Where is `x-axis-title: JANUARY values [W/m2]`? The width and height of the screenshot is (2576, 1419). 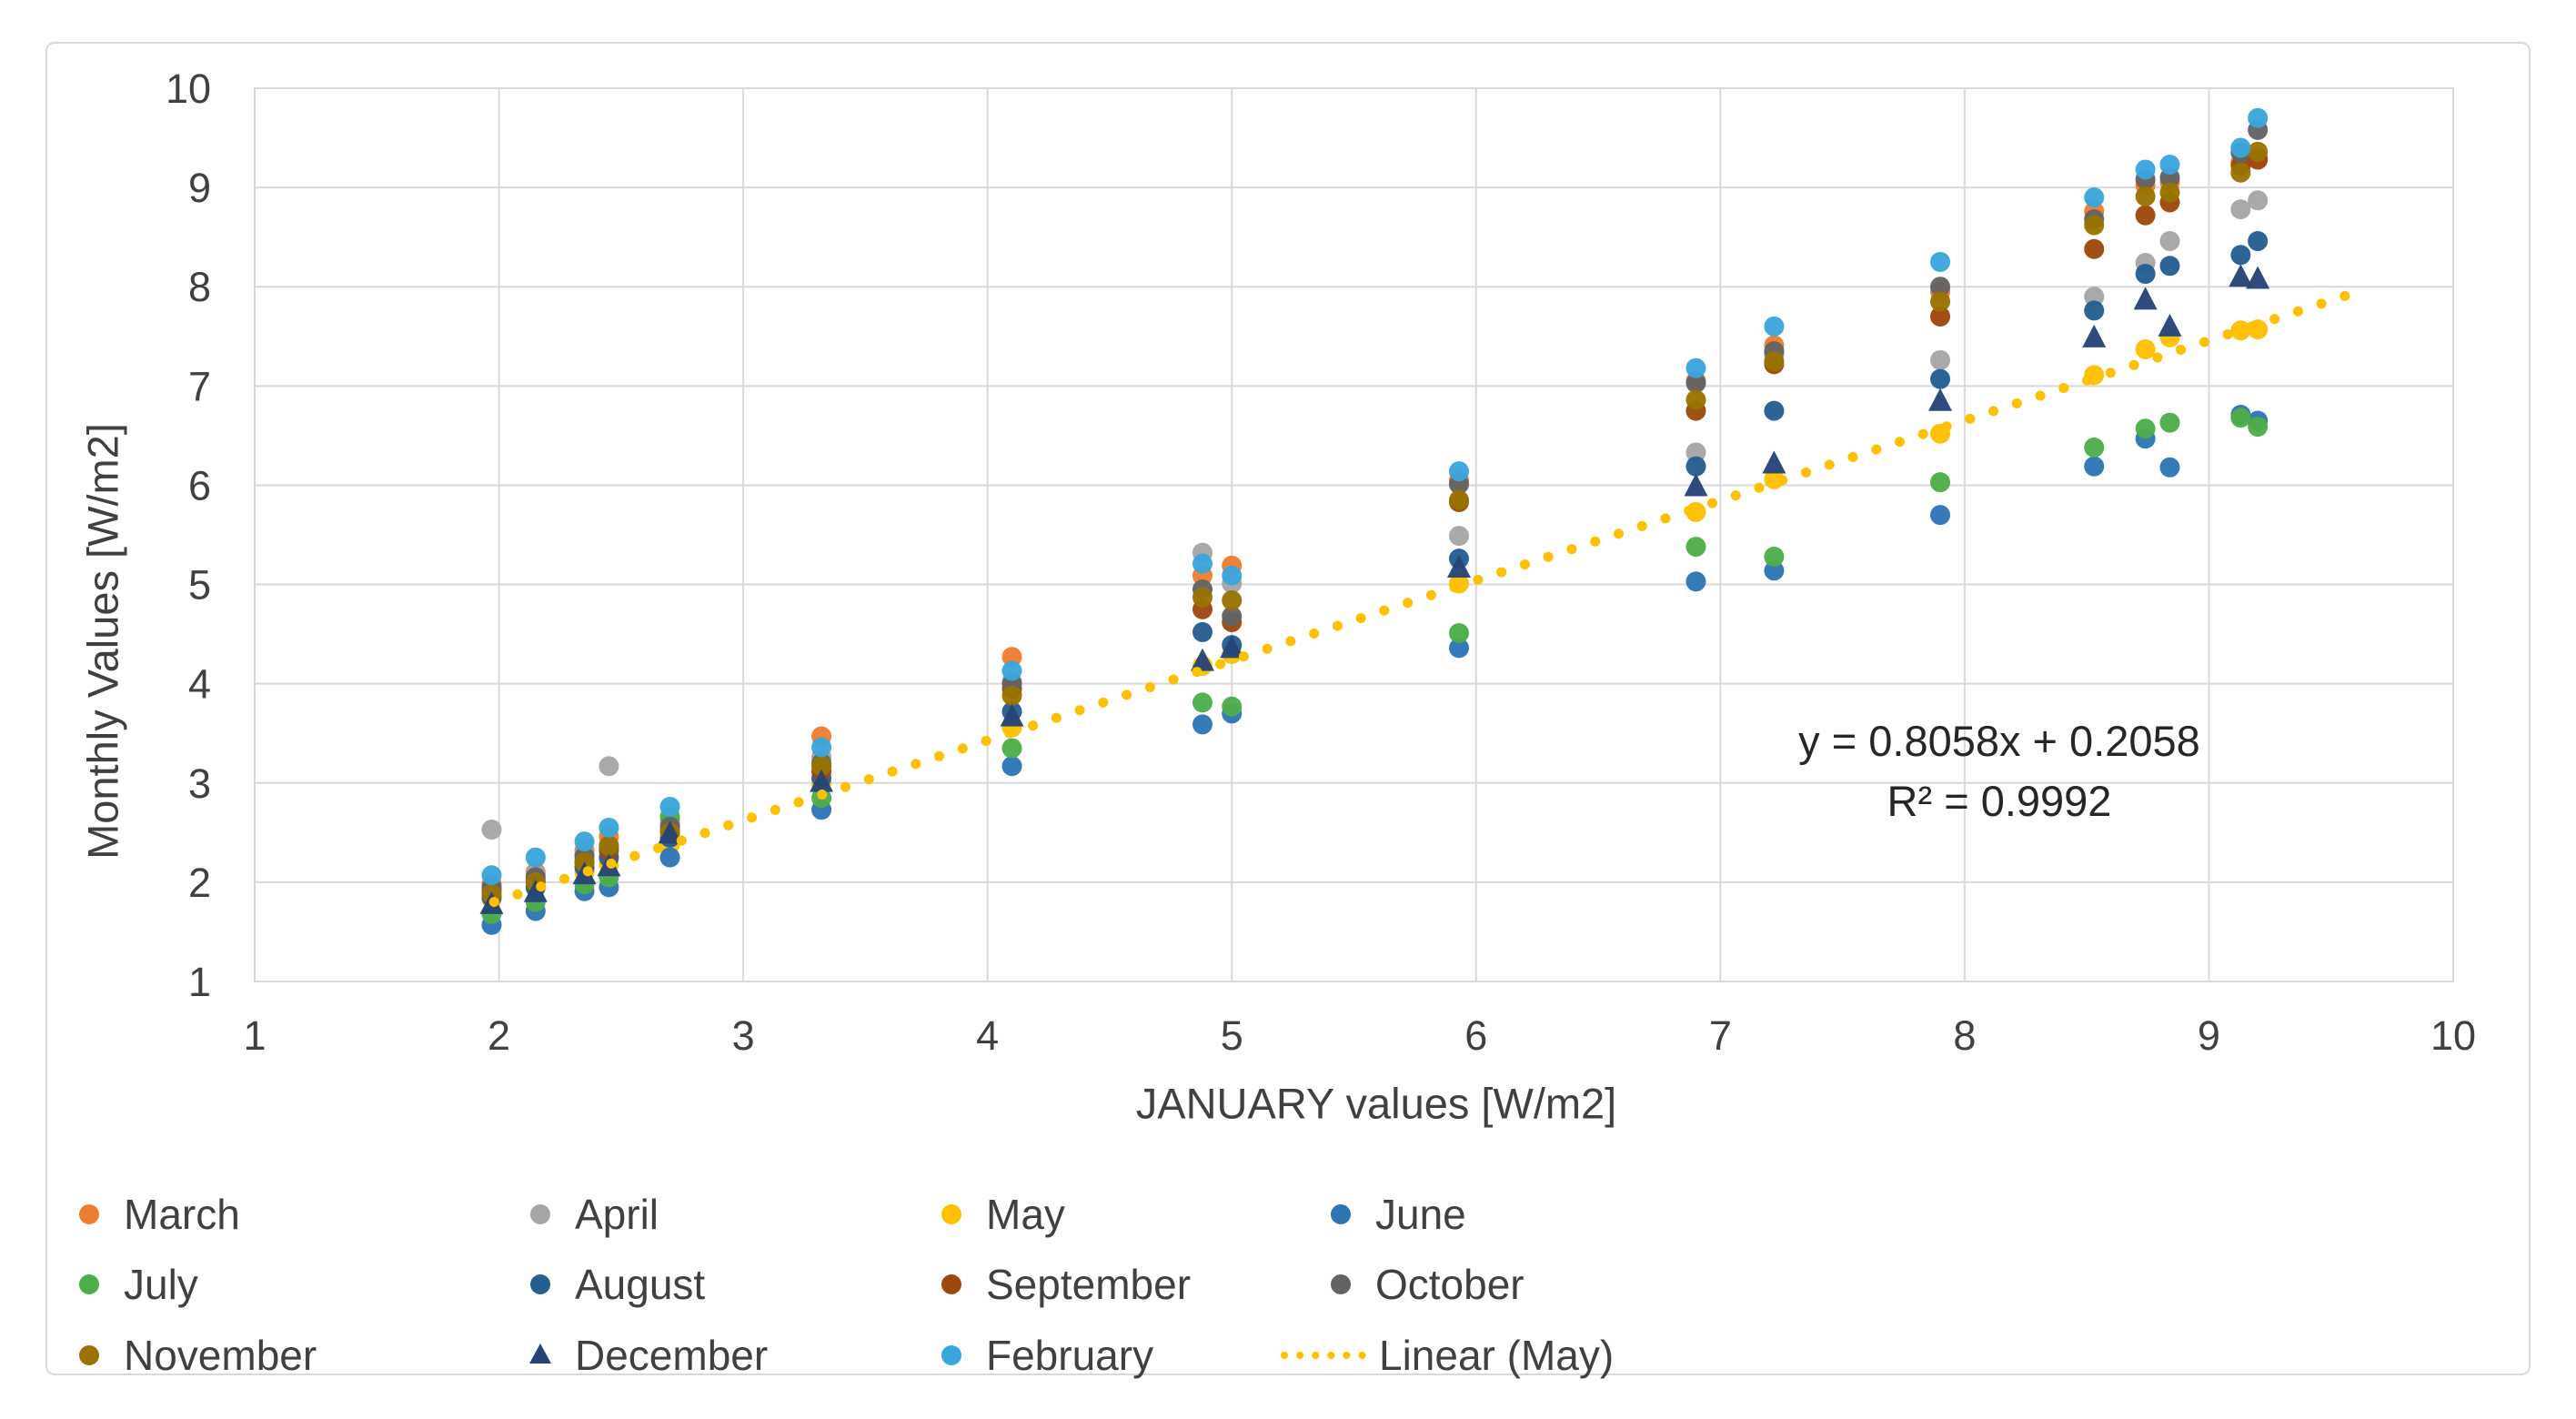
x-axis-title: JANUARY values [W/m2] is located at coordinates (1376, 1103).